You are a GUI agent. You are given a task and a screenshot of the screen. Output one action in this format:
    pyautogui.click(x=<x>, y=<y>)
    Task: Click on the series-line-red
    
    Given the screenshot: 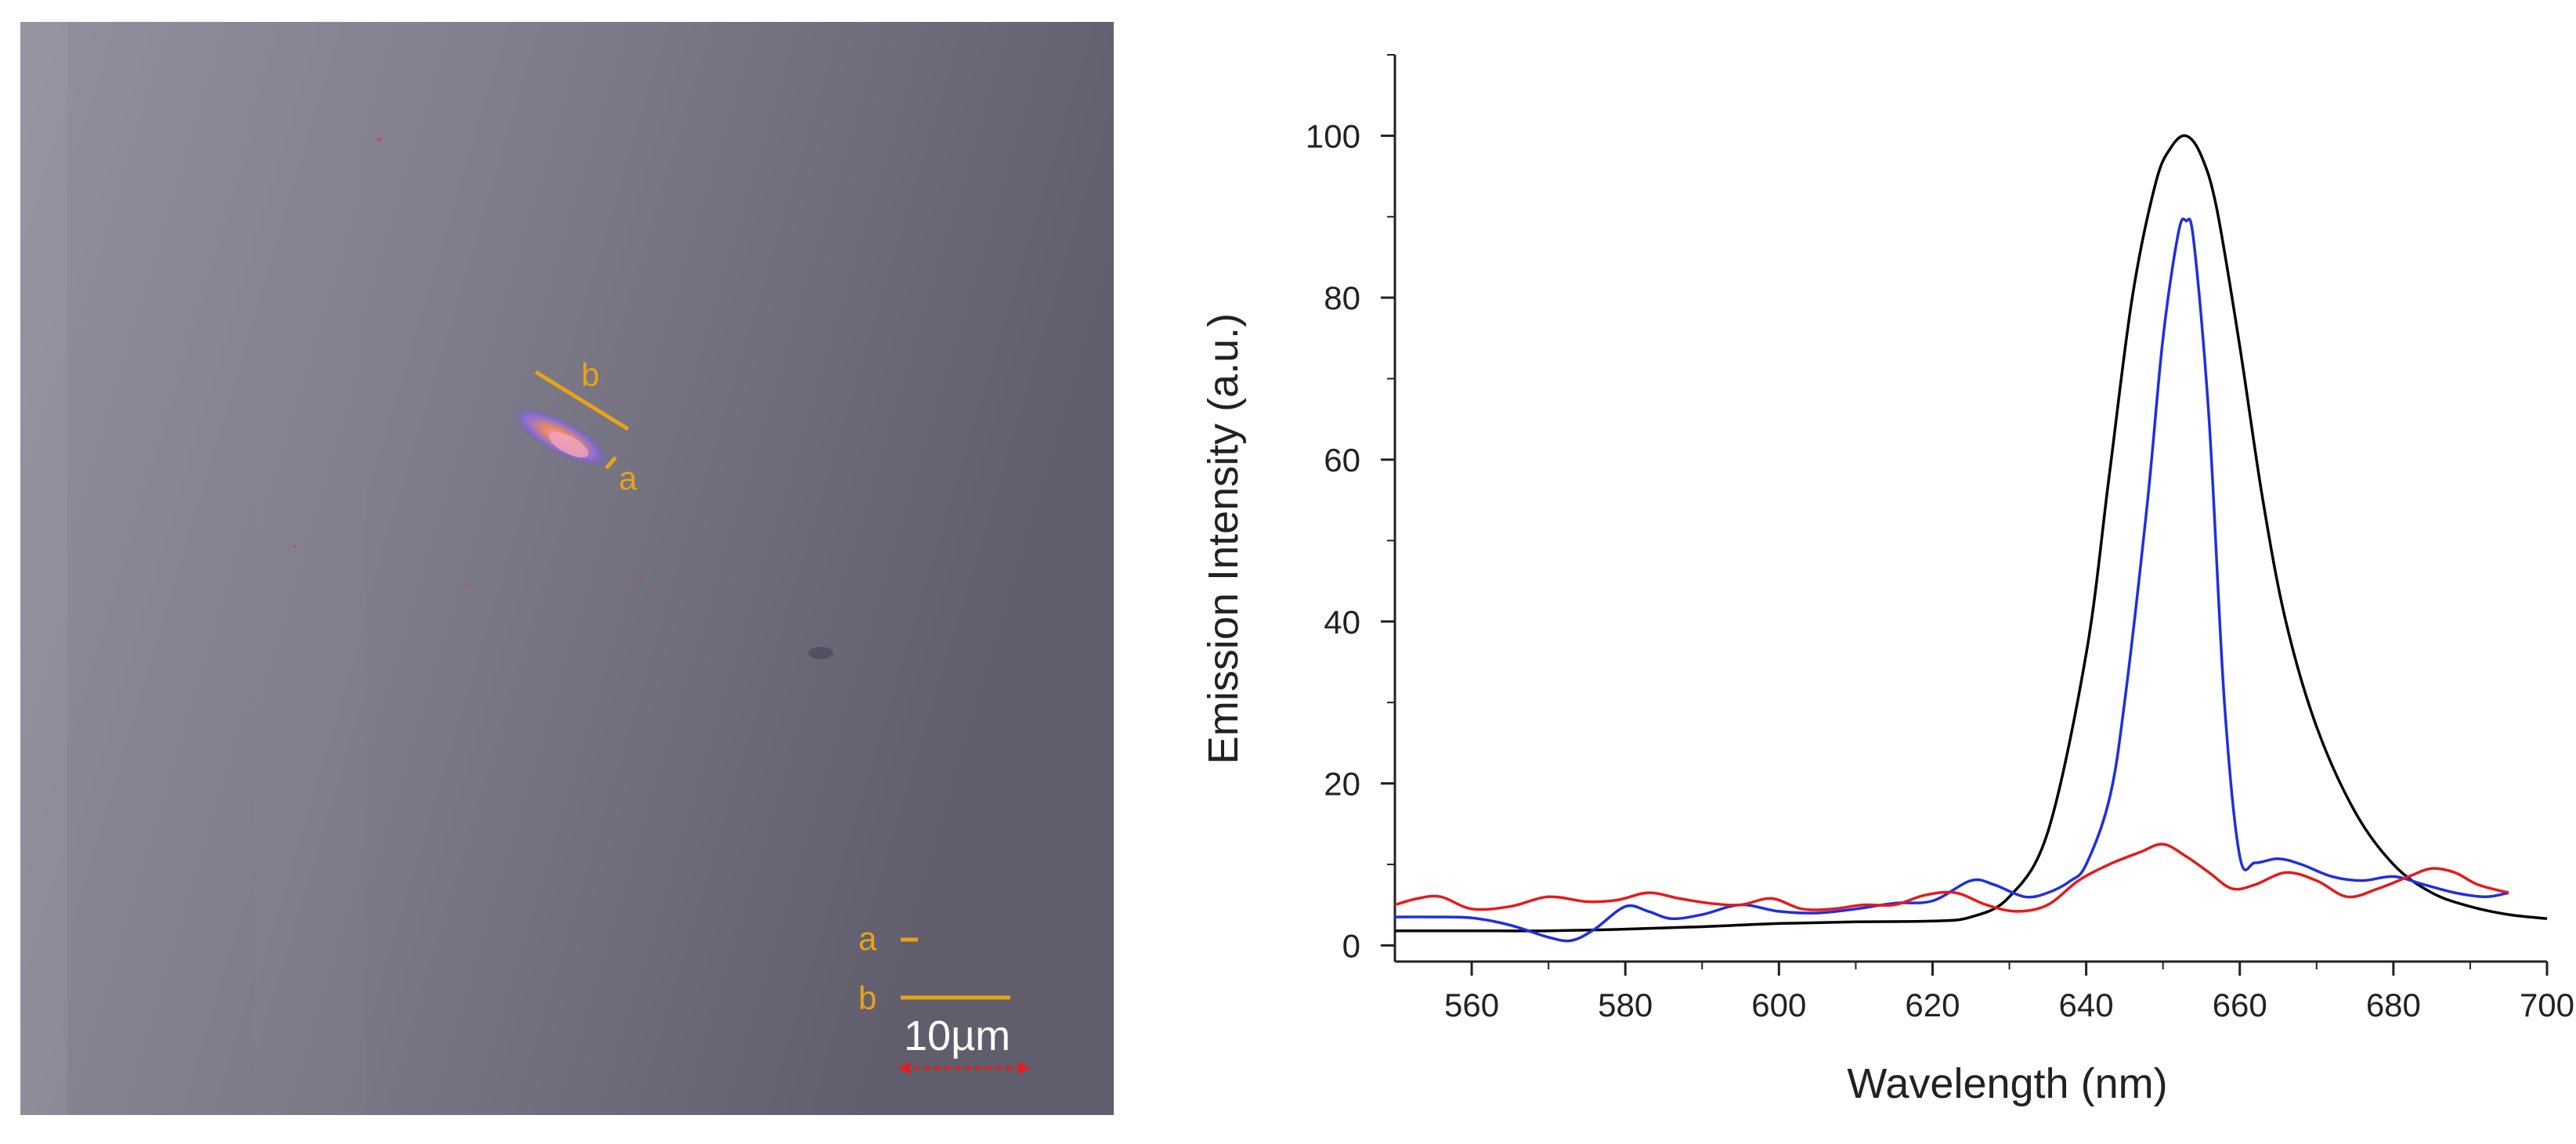 What is the action you would take?
    pyautogui.click(x=1951, y=878)
    